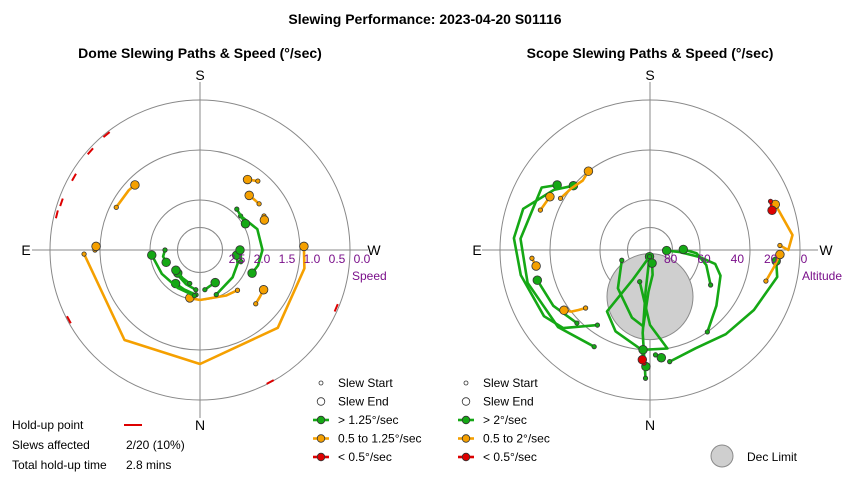 Image resolution: width=850 pixels, height=480 pixels. I want to click on dec-limit-legend: Dec Limit, so click(754, 456).